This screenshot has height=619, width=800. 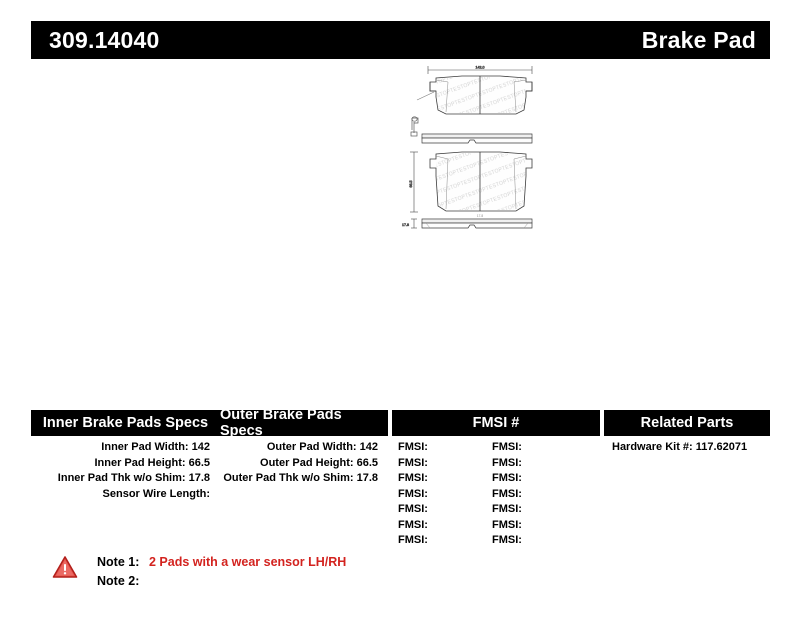 What do you see at coordinates (125, 423) in the screenshot?
I see `column-header-inner-specs: Inner Brake Pads Specs` at bounding box center [125, 423].